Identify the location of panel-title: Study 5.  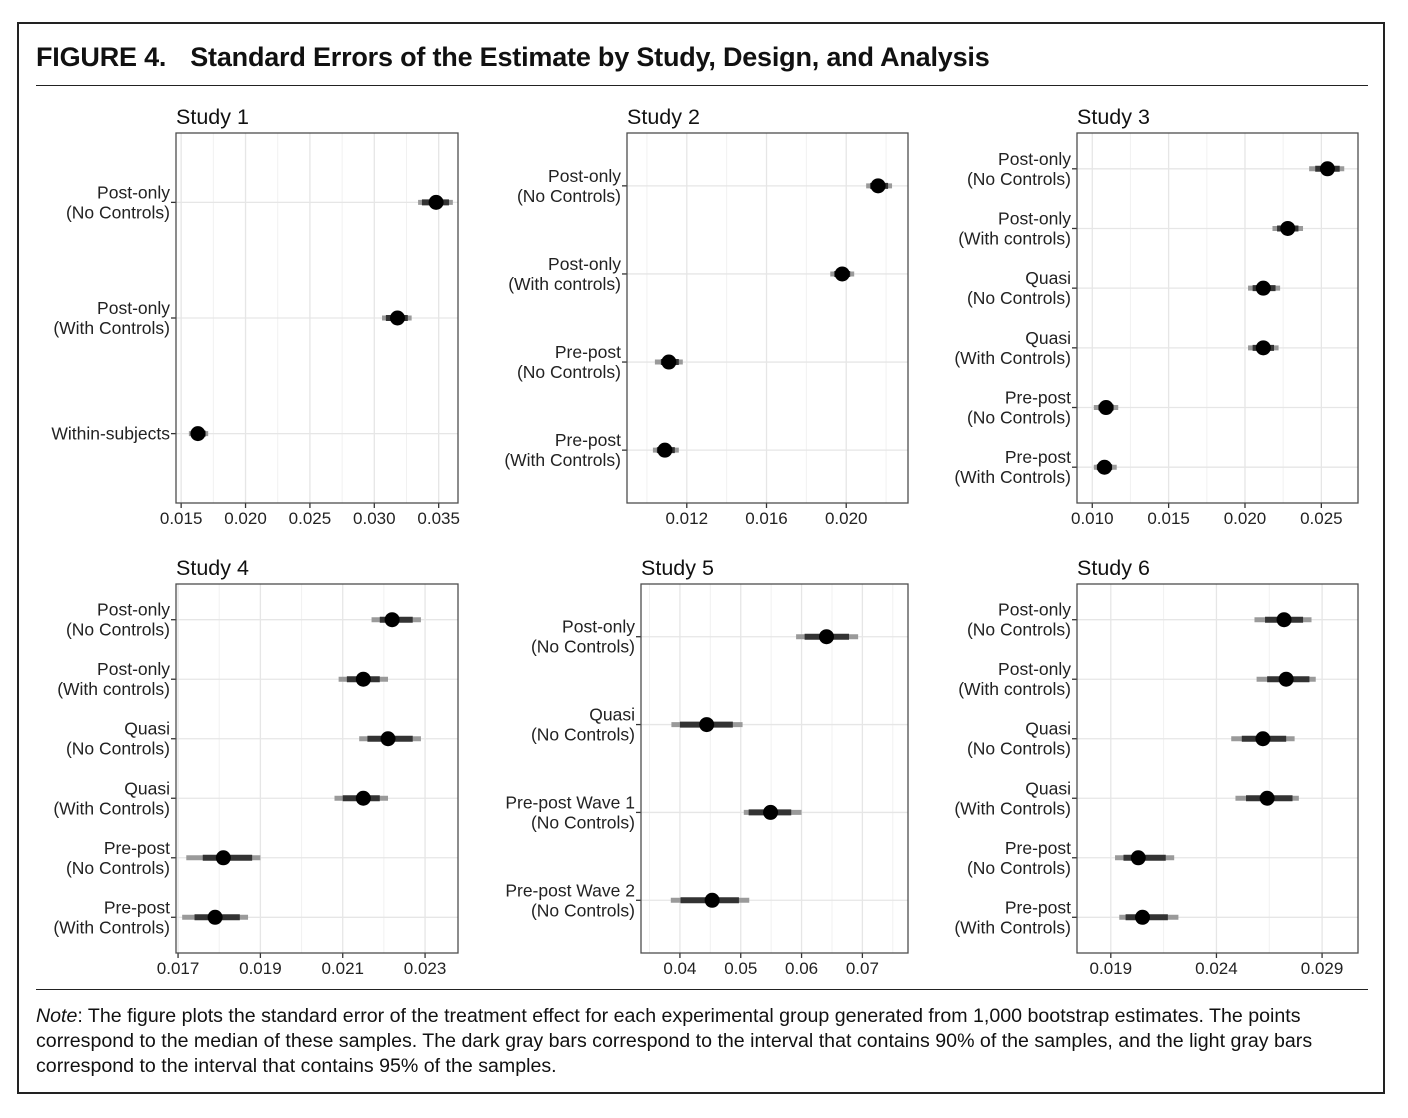
(677, 568).